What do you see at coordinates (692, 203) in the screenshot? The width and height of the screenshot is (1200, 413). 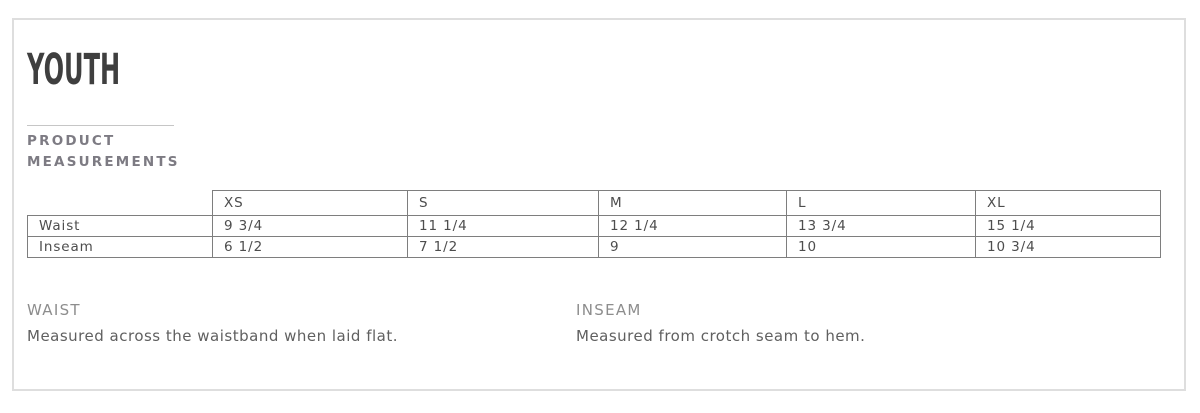 I see `col-header-m: M` at bounding box center [692, 203].